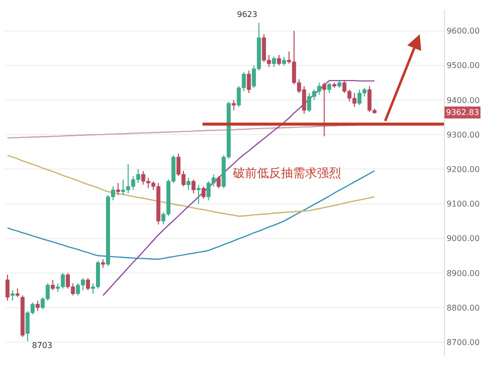  I want to click on annotation: 破前低反抽需求强烈, so click(286, 173).